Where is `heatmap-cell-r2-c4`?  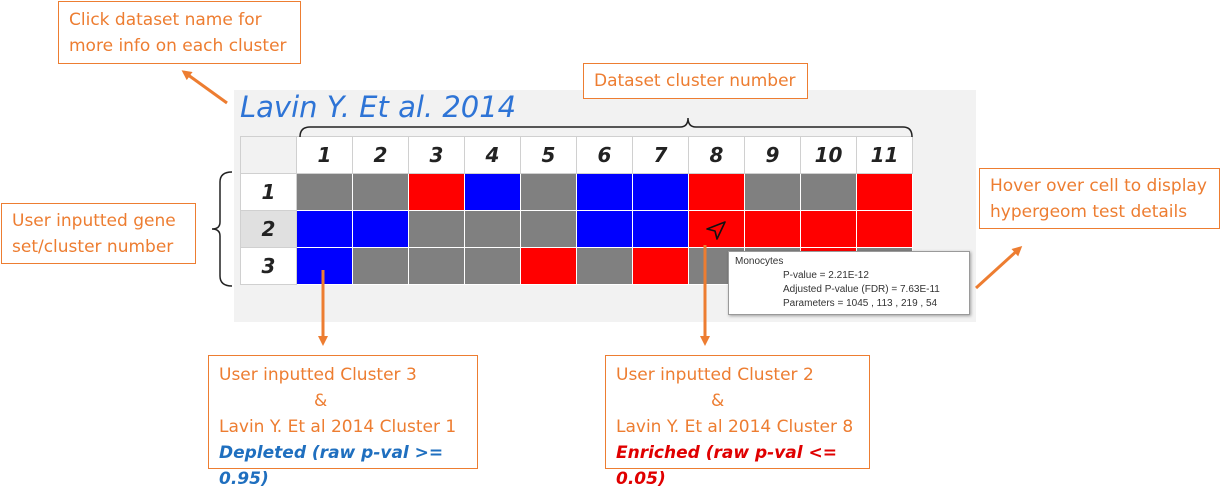 heatmap-cell-r2-c4 is located at coordinates (493, 229).